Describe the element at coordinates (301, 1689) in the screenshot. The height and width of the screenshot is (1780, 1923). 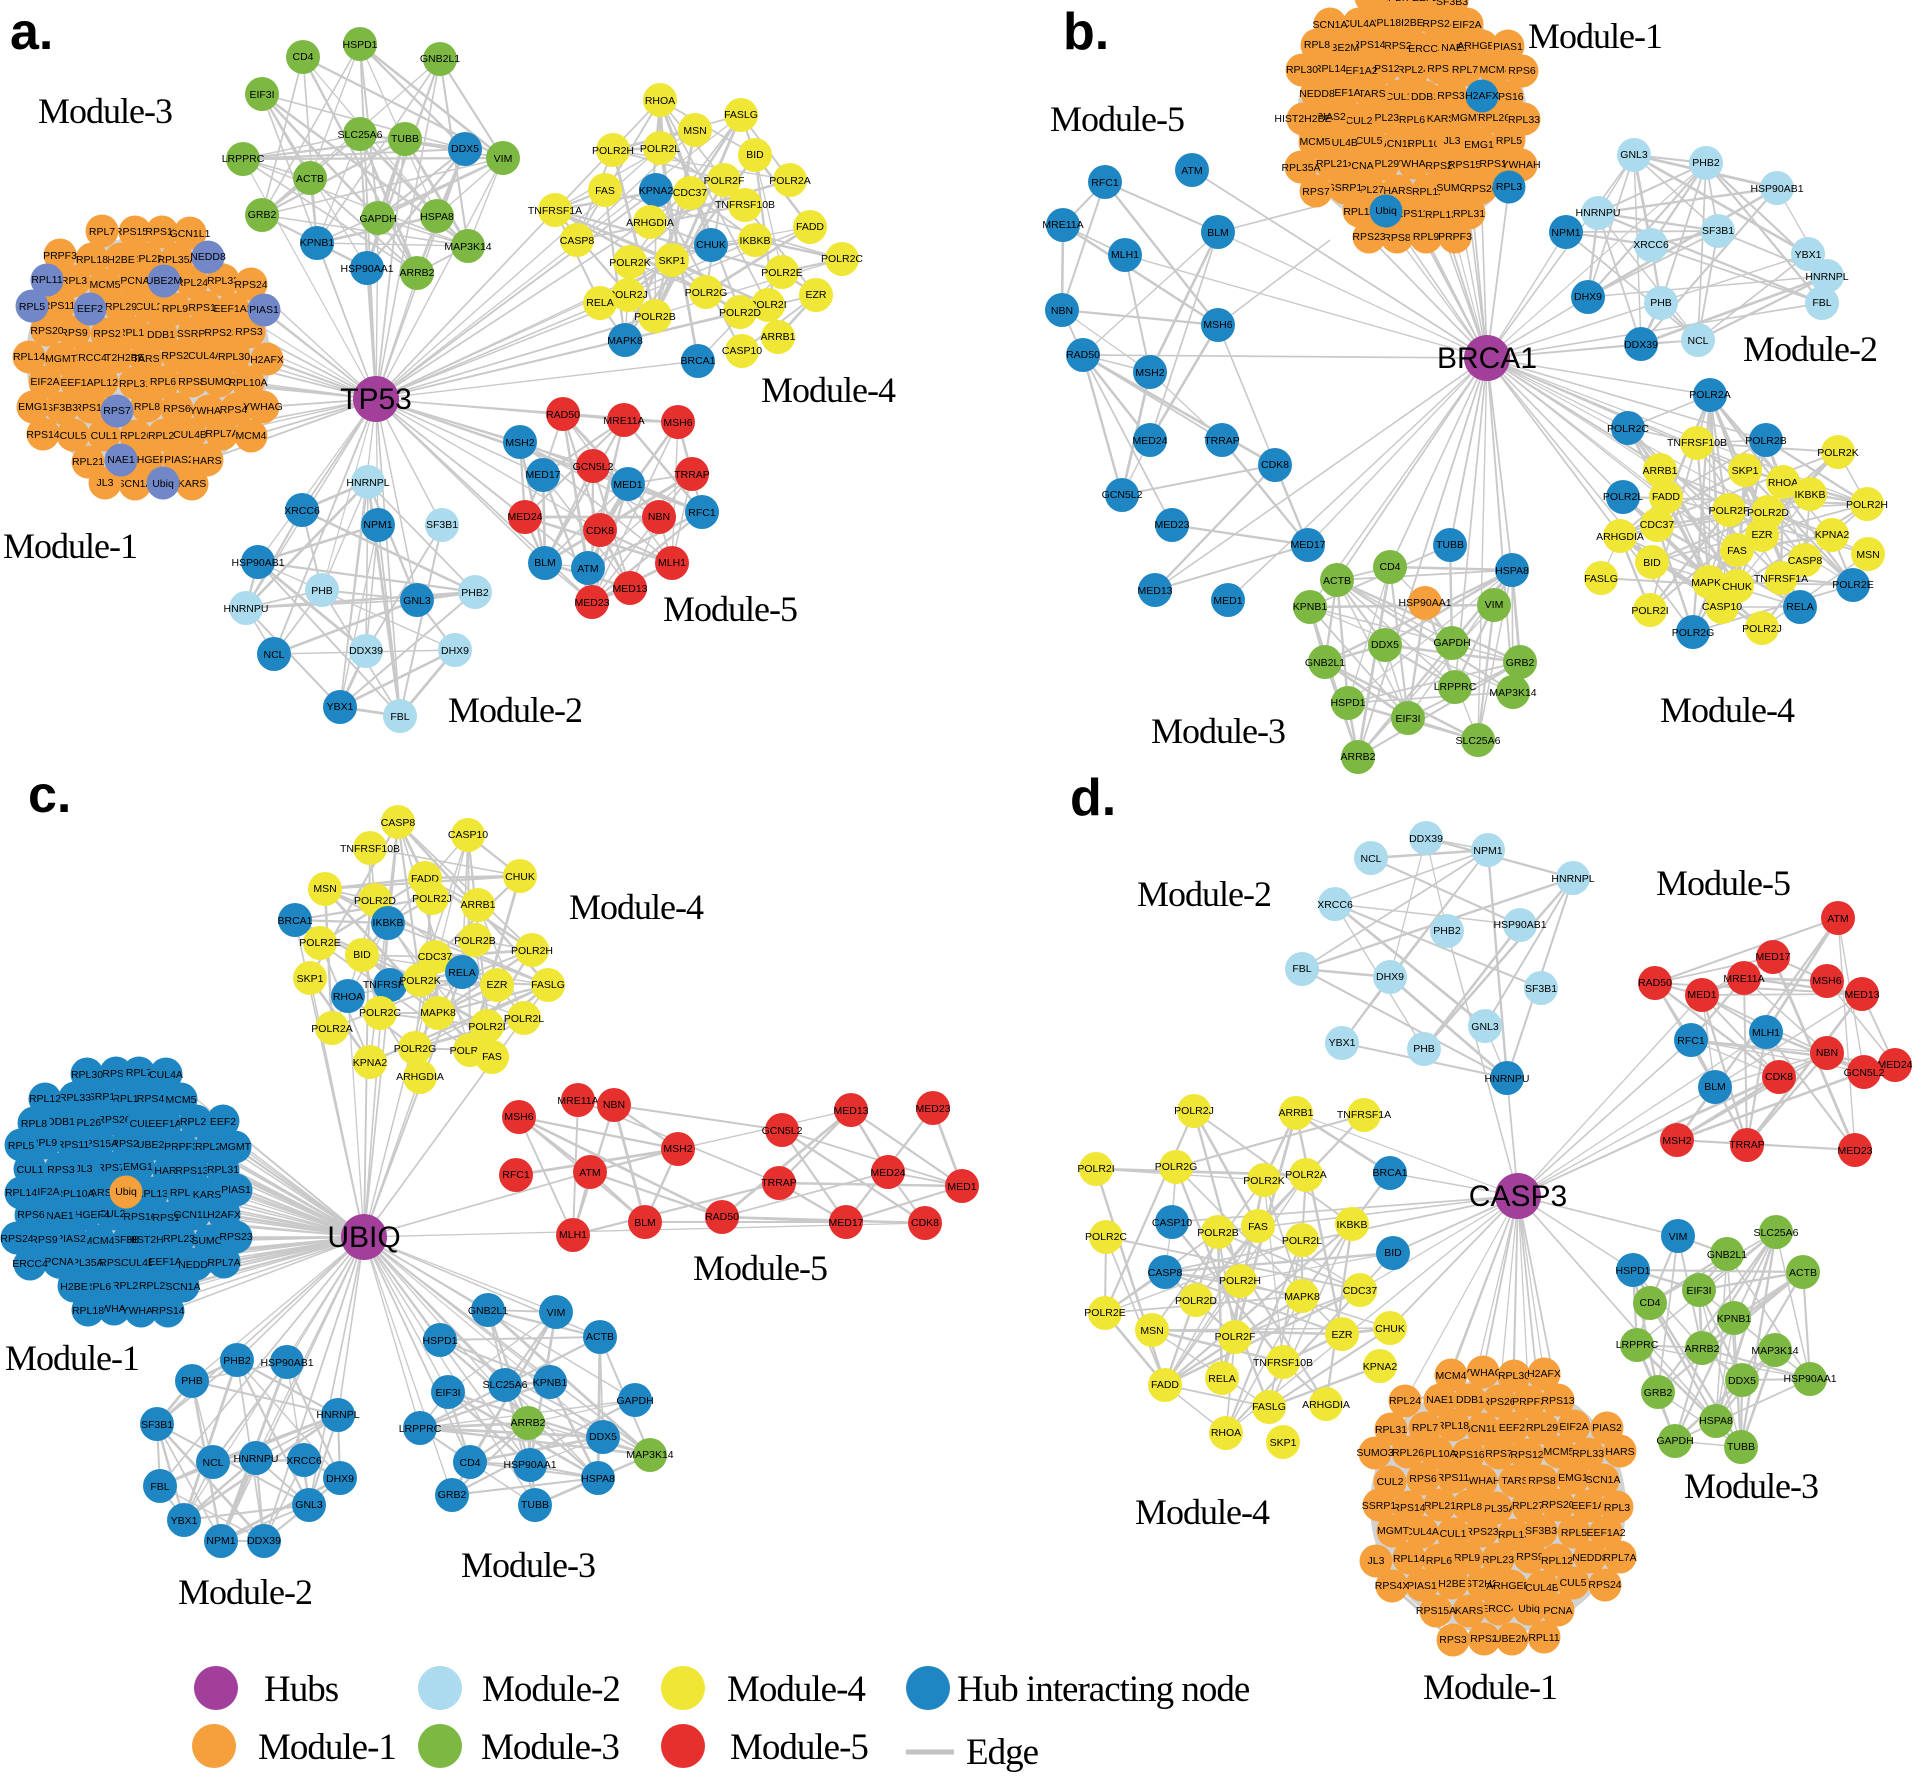
I see `svg-text: Hubs` at that location.